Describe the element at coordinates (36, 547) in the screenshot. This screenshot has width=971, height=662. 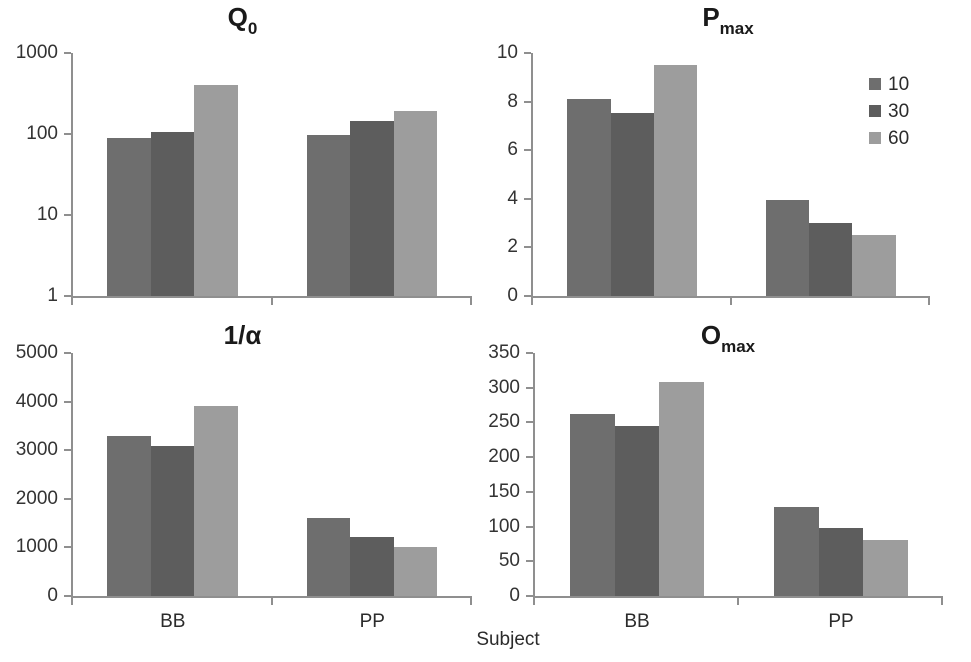
I see `y-tick-label: 1000` at that location.